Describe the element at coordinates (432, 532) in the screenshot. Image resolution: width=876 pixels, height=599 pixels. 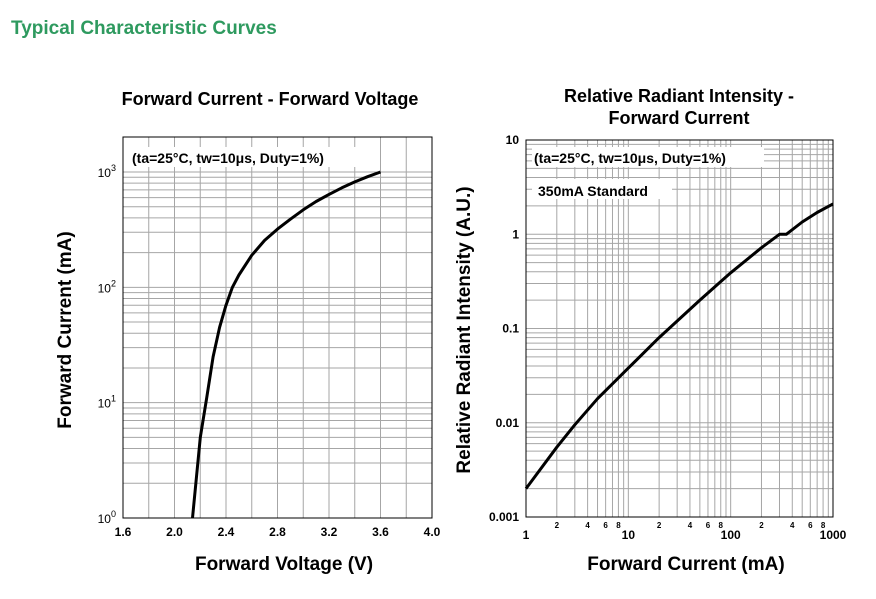
I see `chart1-x-tick-label: 4.0` at that location.